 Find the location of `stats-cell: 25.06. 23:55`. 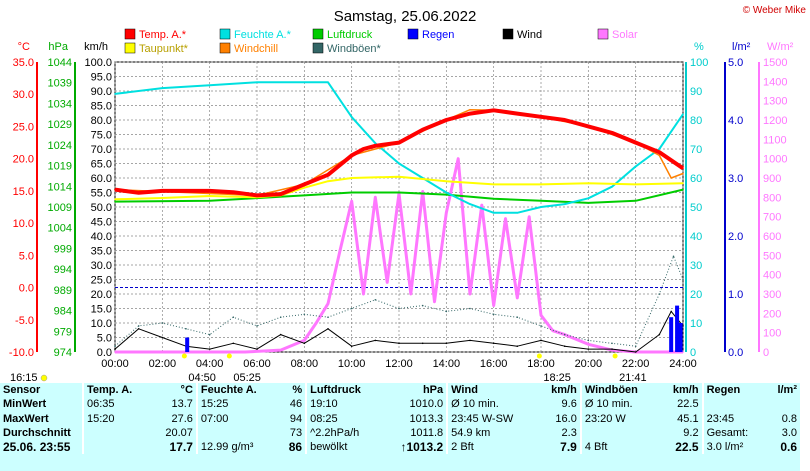

stats-cell: 25.06. 23:55 is located at coordinates (37, 447).